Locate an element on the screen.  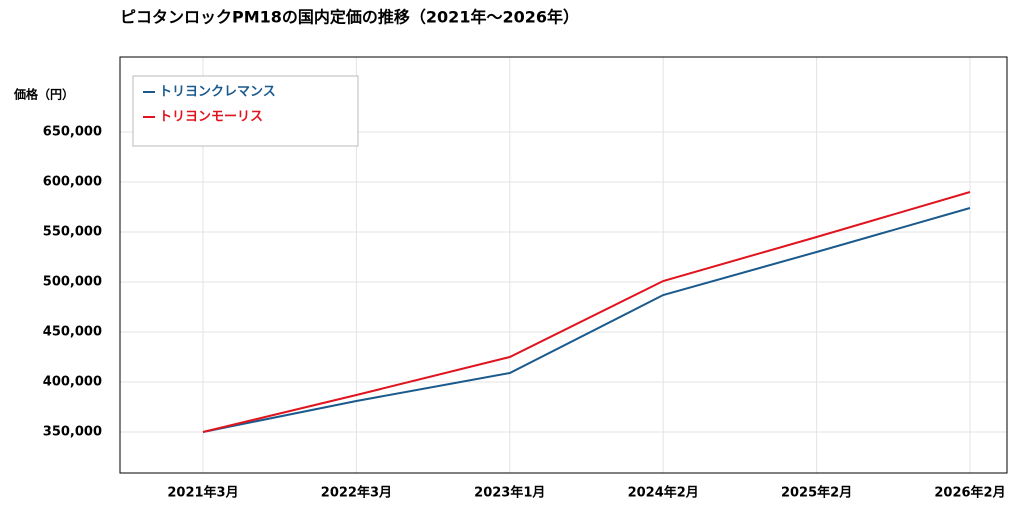
y-tick-label: 500,000 is located at coordinates (72, 282).